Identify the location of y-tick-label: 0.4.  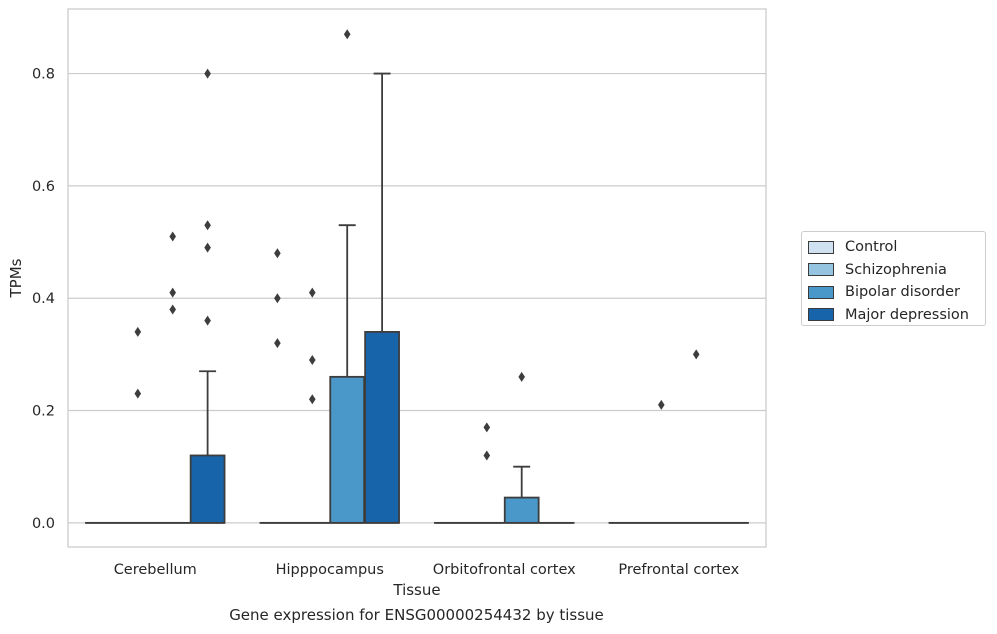
(43, 299).